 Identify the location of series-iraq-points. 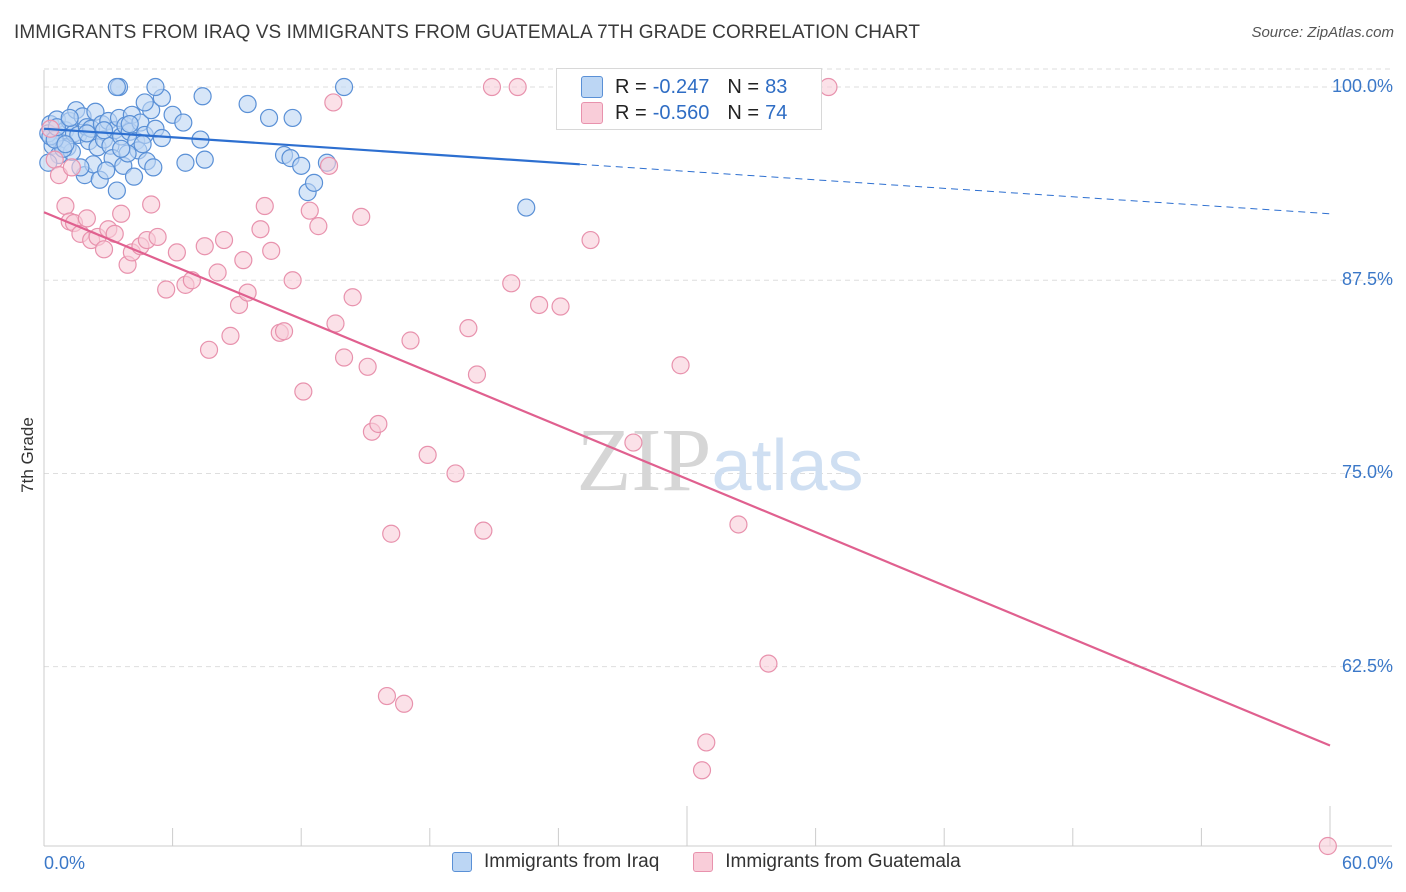
(287, 147).